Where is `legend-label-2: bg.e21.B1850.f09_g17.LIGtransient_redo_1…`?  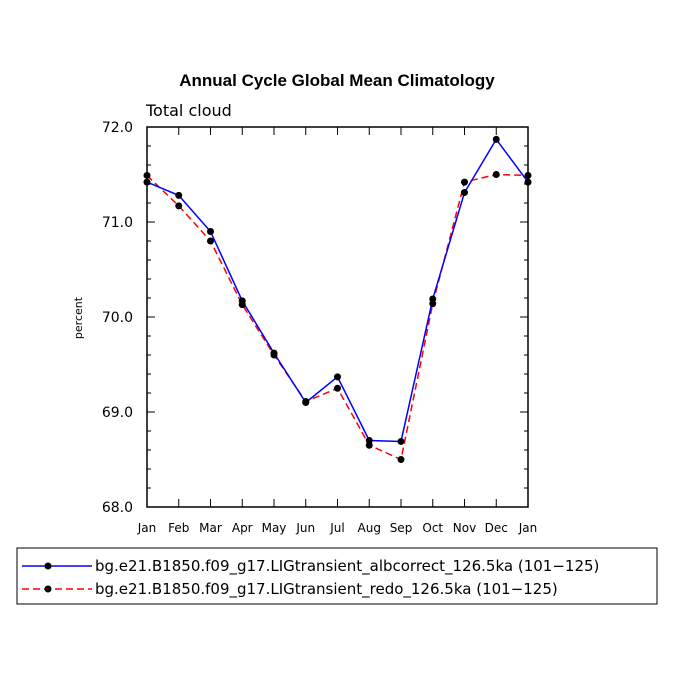 legend-label-2: bg.e21.B1850.f09_g17.LIGtransient_redo_1… is located at coordinates (326, 589).